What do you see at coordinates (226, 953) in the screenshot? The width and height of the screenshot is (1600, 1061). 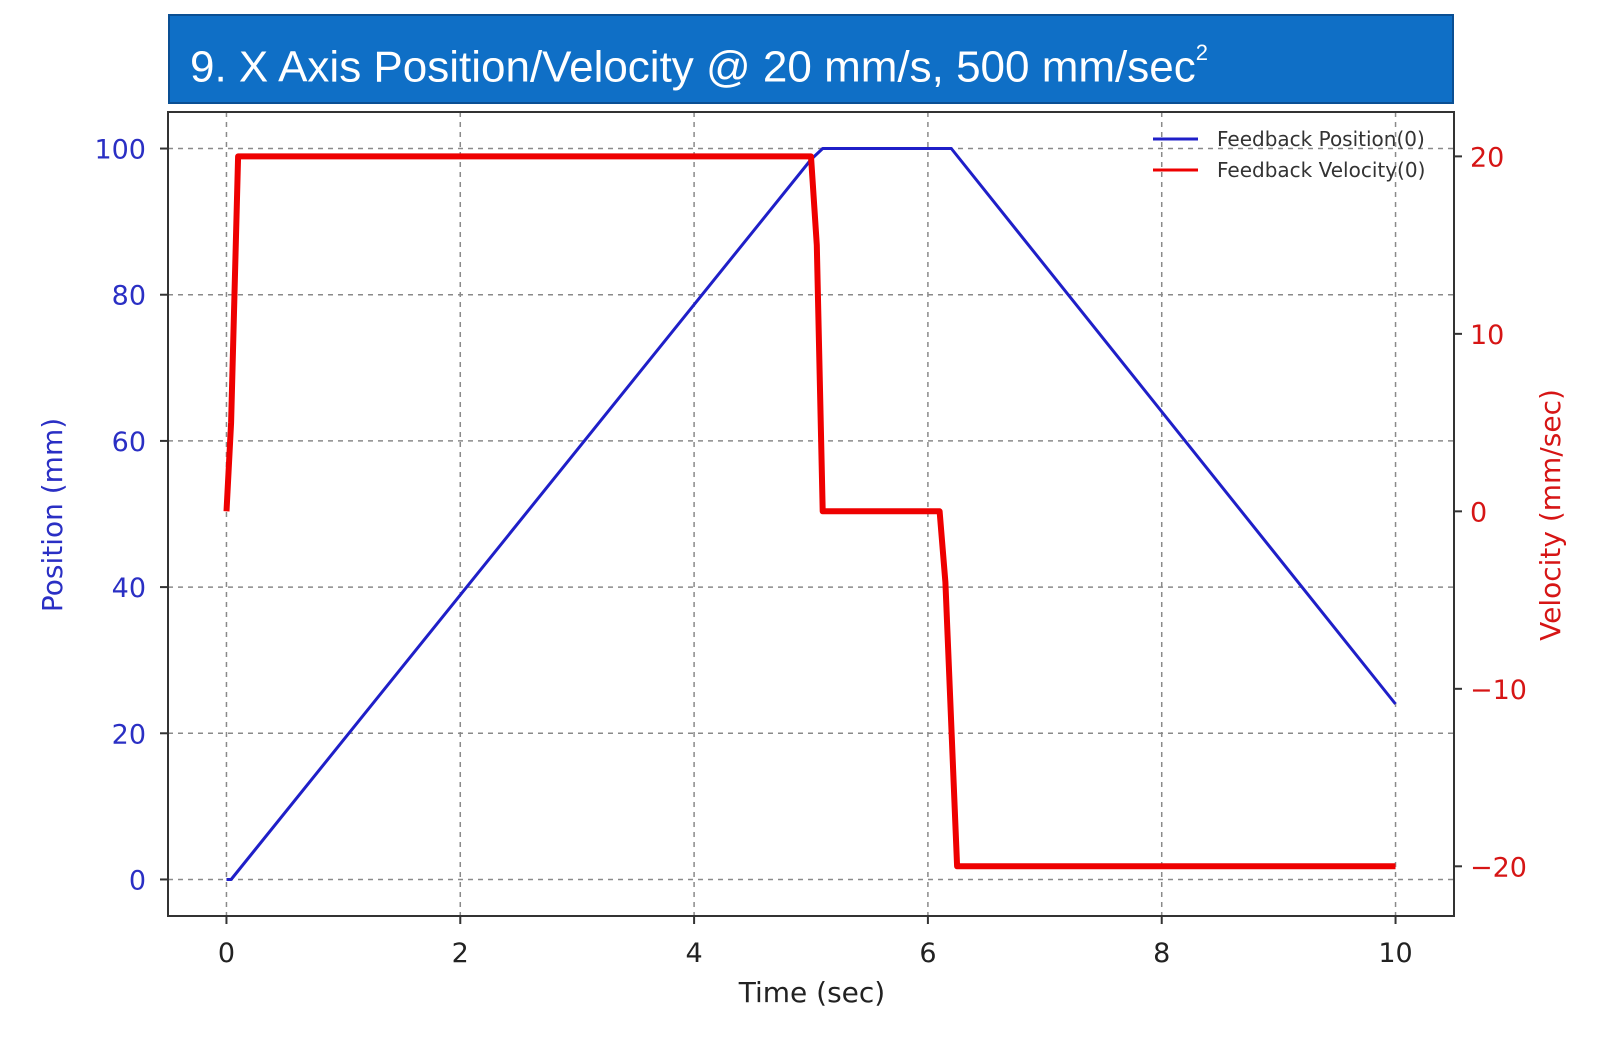 I see `x-tick-label: 0` at bounding box center [226, 953].